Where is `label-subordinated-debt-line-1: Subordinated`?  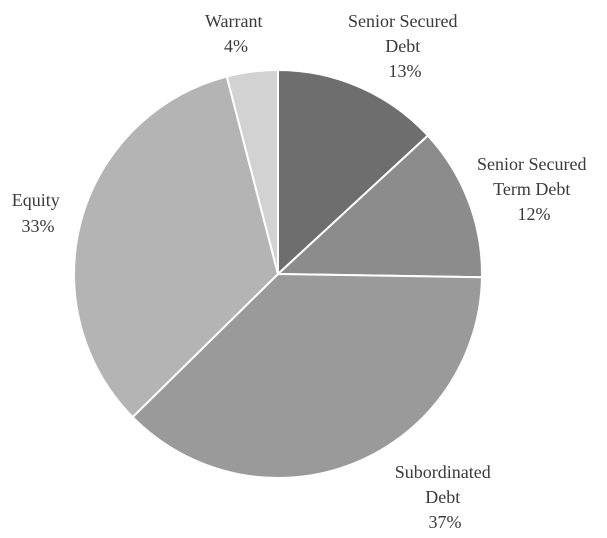 label-subordinated-debt-line-1: Subordinated is located at coordinates (443, 472).